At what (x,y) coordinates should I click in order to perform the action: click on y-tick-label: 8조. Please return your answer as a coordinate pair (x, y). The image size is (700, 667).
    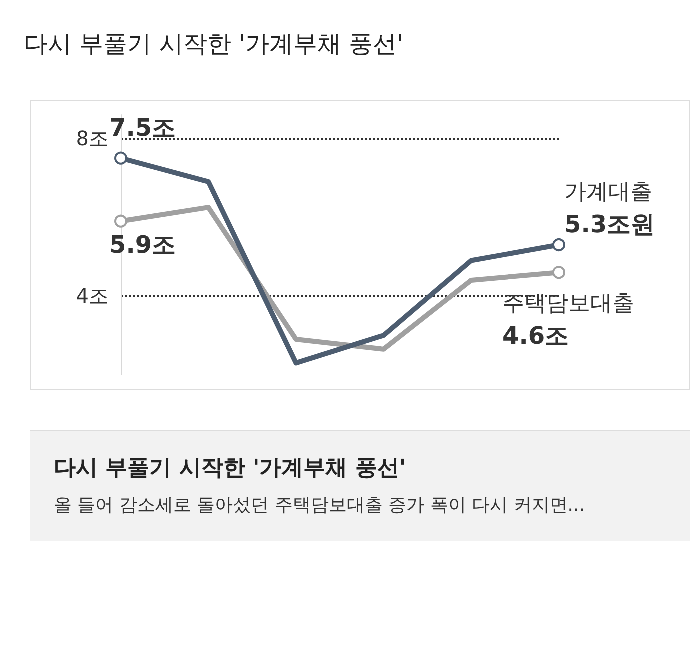
    Looking at the image, I should click on (92, 138).